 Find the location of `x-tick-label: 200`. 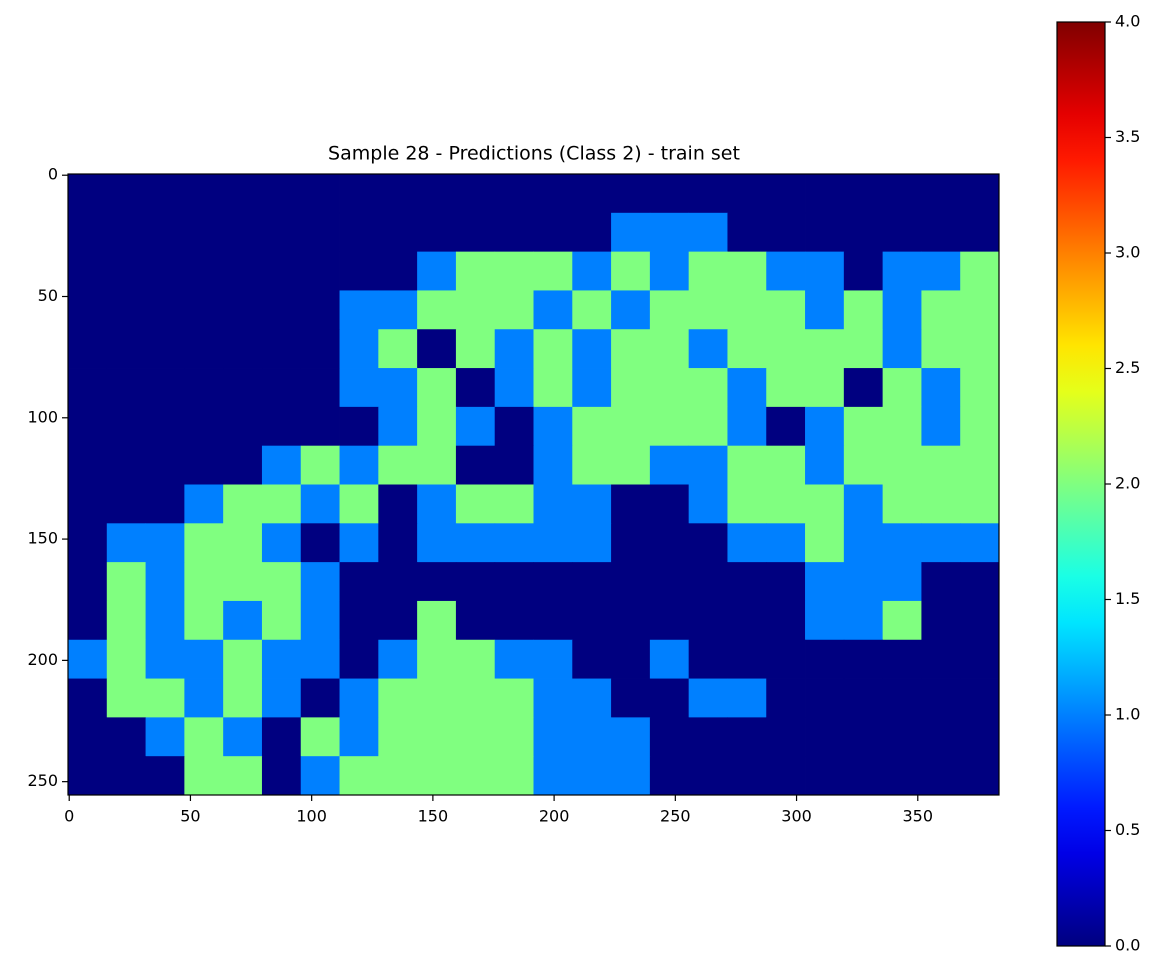

x-tick-label: 200 is located at coordinates (554, 816).